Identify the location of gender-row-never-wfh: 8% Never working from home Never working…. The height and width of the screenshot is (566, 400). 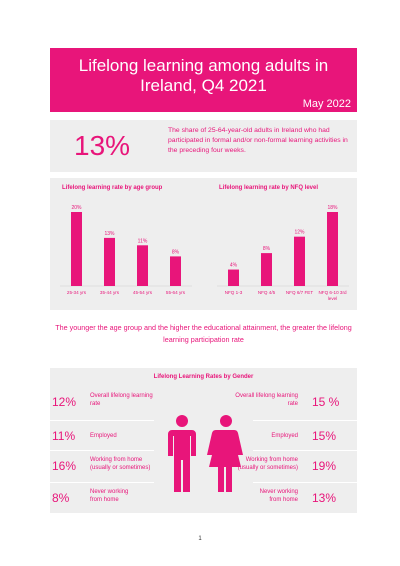
(203, 498).